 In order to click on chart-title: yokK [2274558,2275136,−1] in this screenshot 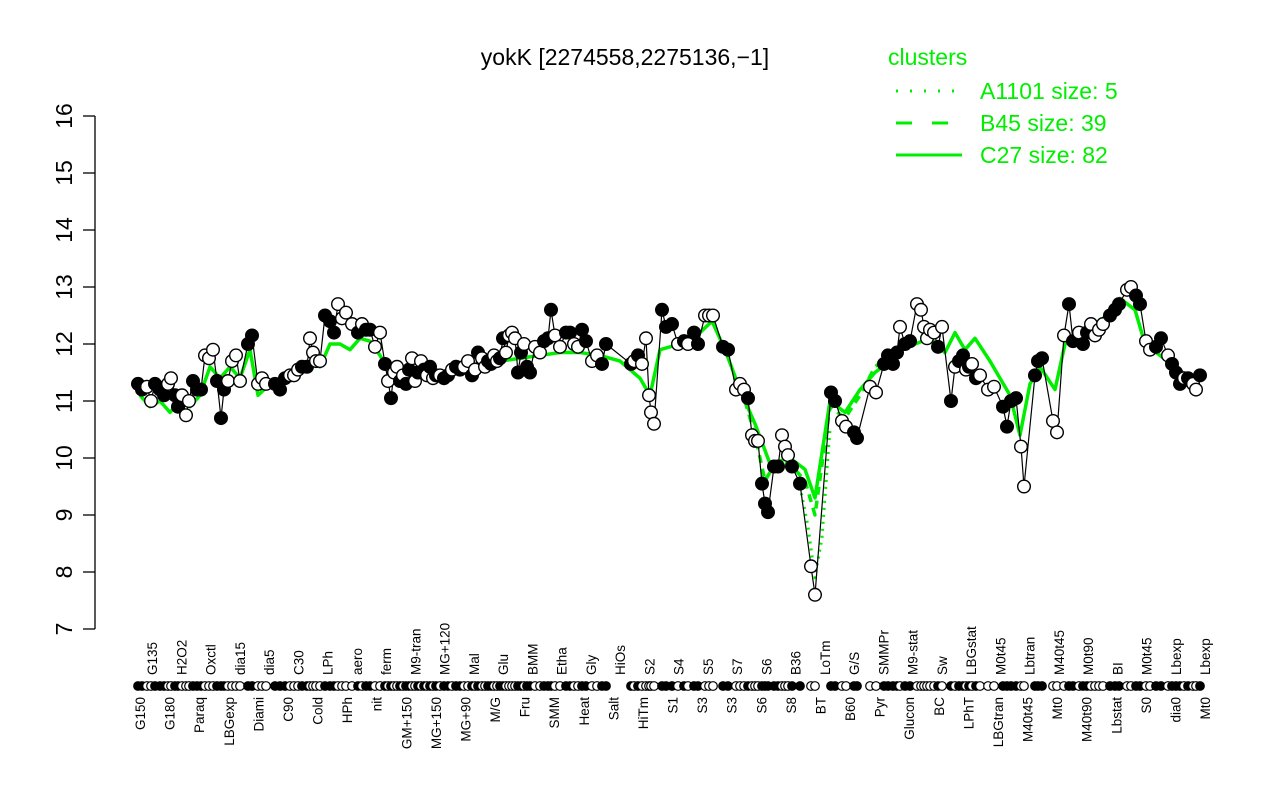, I will do `click(625, 57)`.